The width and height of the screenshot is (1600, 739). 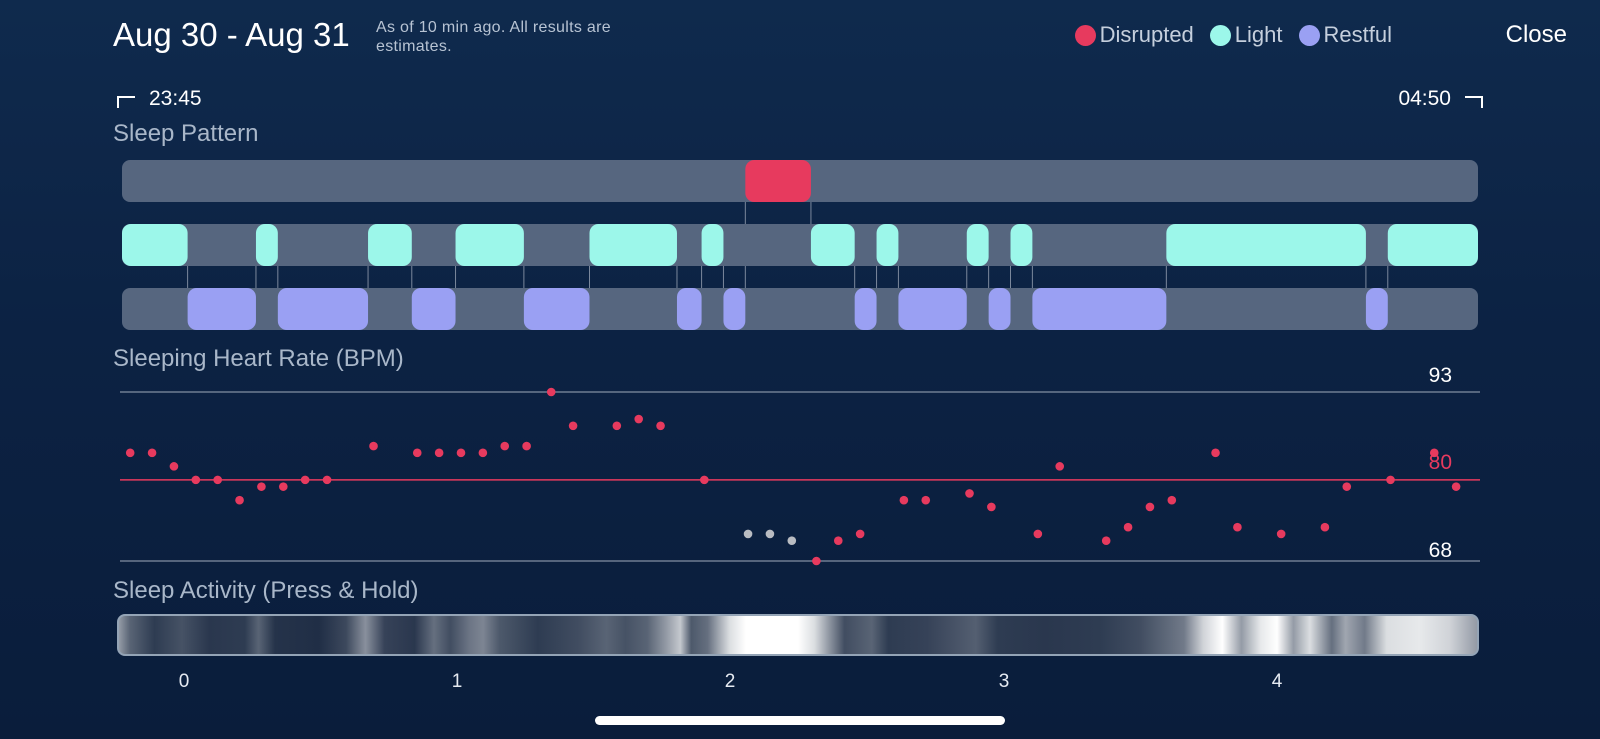 I want to click on legend-restful: Restful, so click(x=1345, y=35).